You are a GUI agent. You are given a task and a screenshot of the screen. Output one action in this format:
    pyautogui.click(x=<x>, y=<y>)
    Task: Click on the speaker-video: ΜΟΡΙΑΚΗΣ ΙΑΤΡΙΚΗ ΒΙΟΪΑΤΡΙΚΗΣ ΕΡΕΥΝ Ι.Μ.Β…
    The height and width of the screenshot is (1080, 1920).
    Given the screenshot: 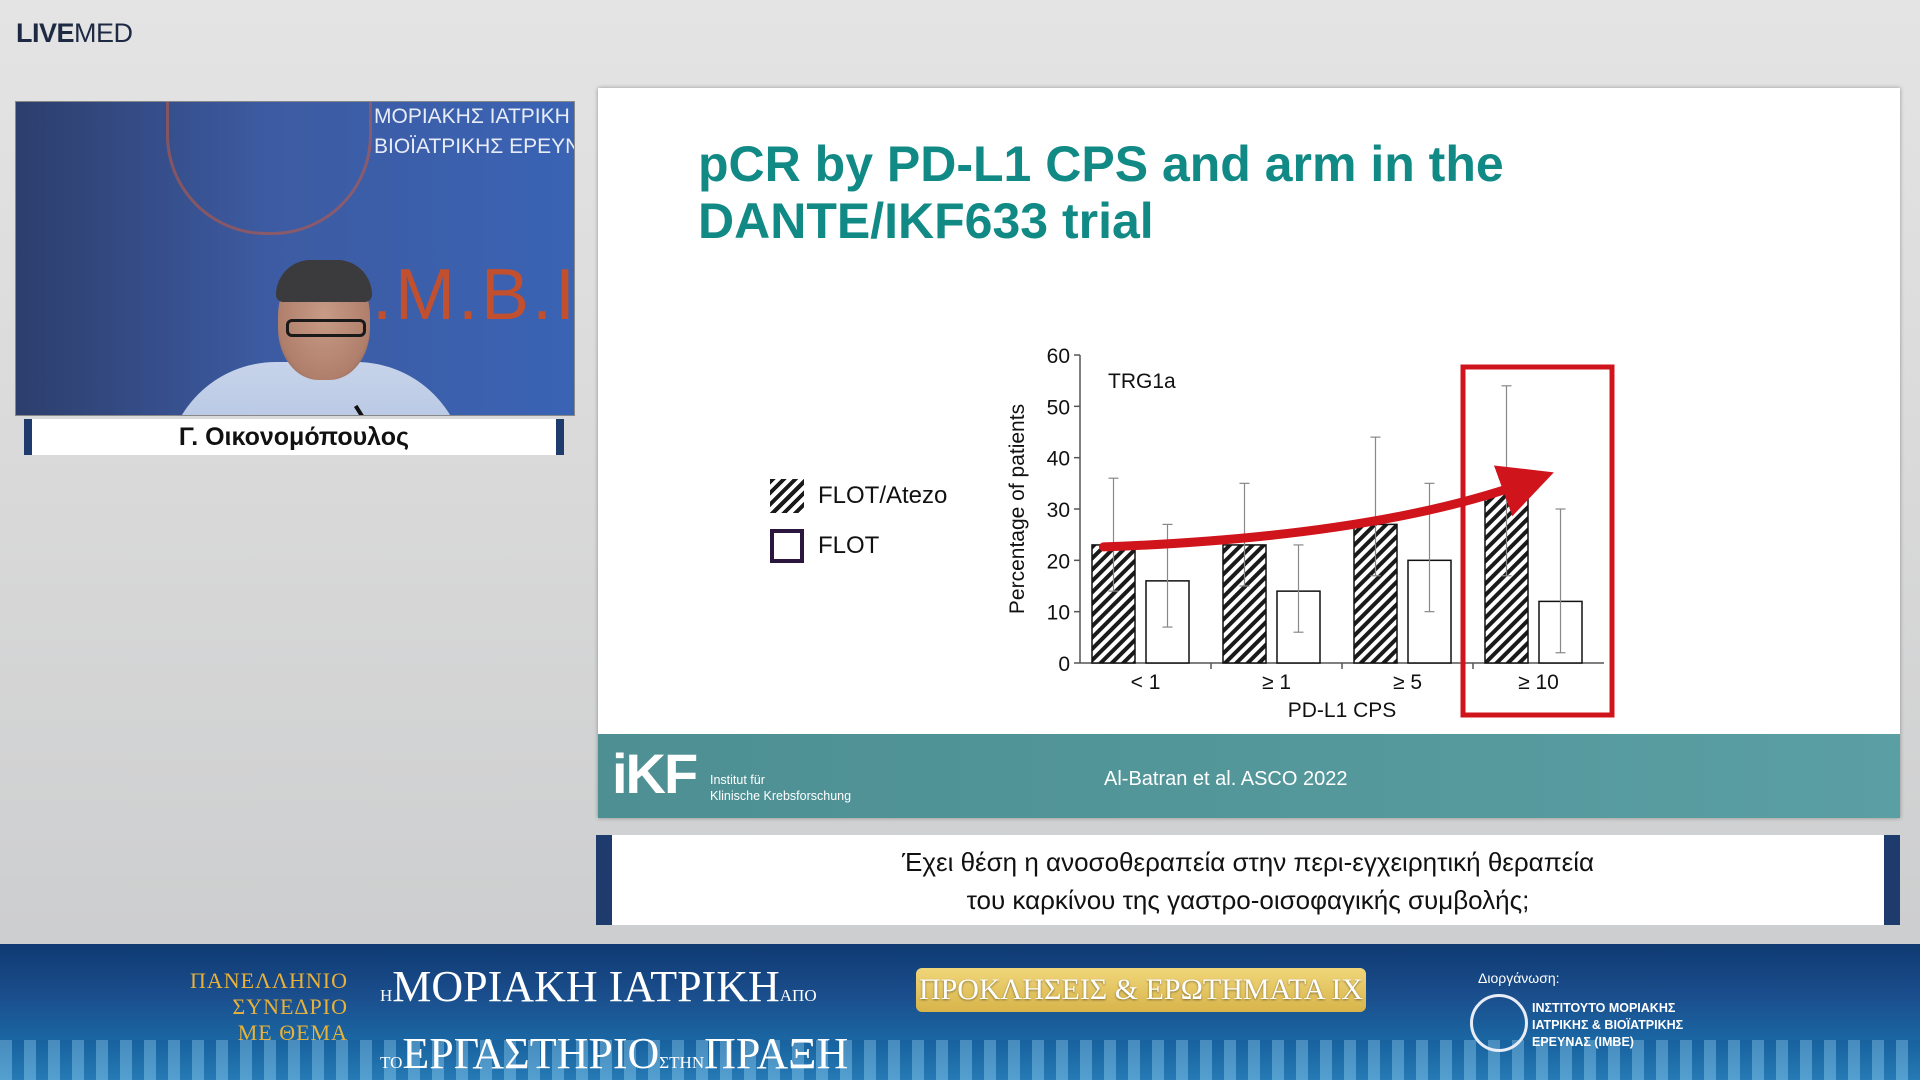 What is the action you would take?
    pyautogui.click(x=295, y=258)
    